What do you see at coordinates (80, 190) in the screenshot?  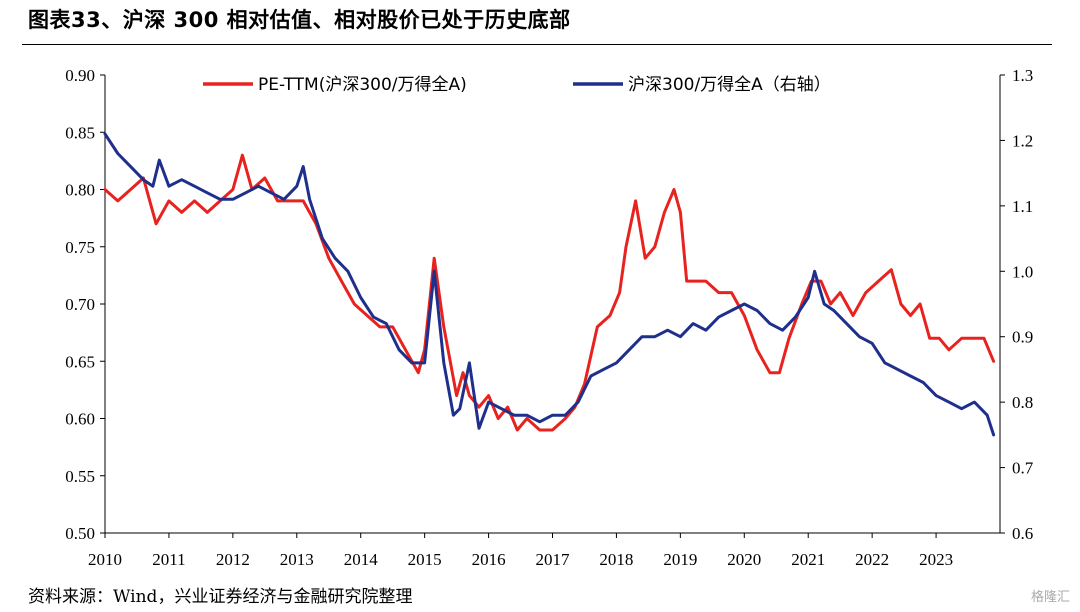 I see `left-tick-label: 0.80` at bounding box center [80, 190].